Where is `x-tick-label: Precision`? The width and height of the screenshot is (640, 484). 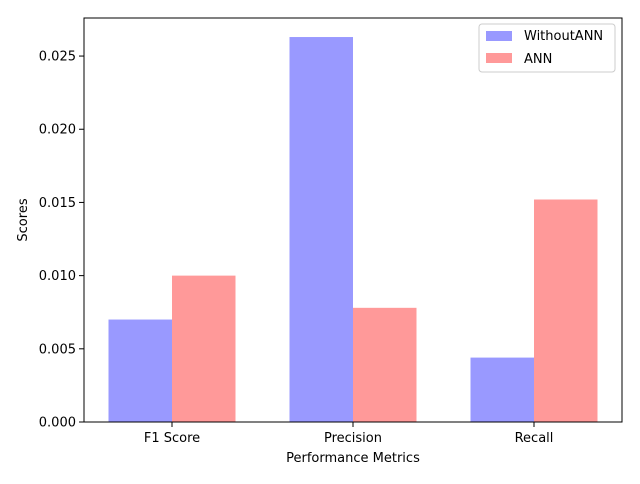
x-tick-label: Precision is located at coordinates (353, 438).